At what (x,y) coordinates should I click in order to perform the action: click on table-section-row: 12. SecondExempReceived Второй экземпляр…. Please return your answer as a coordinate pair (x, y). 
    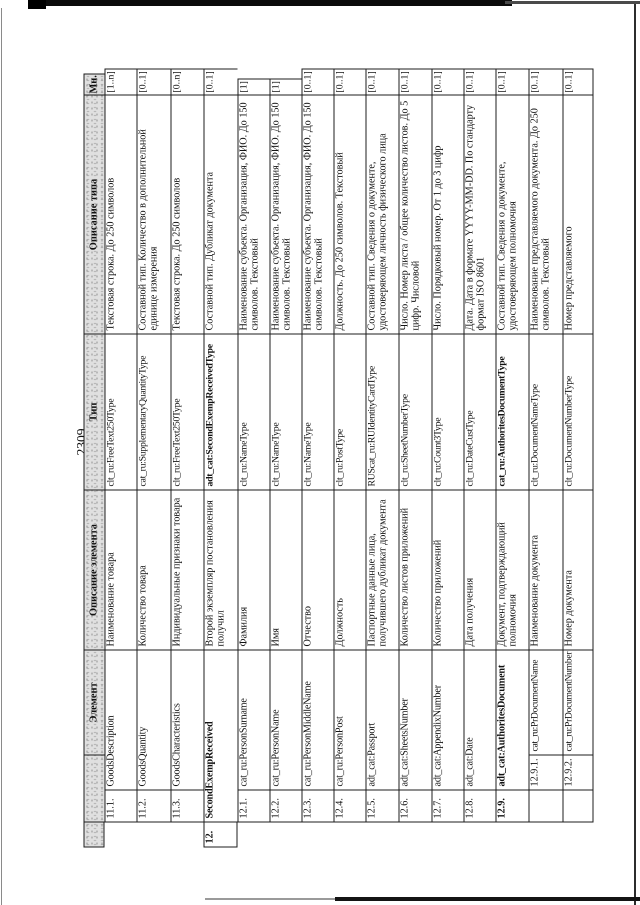
    Looking at the image, I should click on (220, 454).